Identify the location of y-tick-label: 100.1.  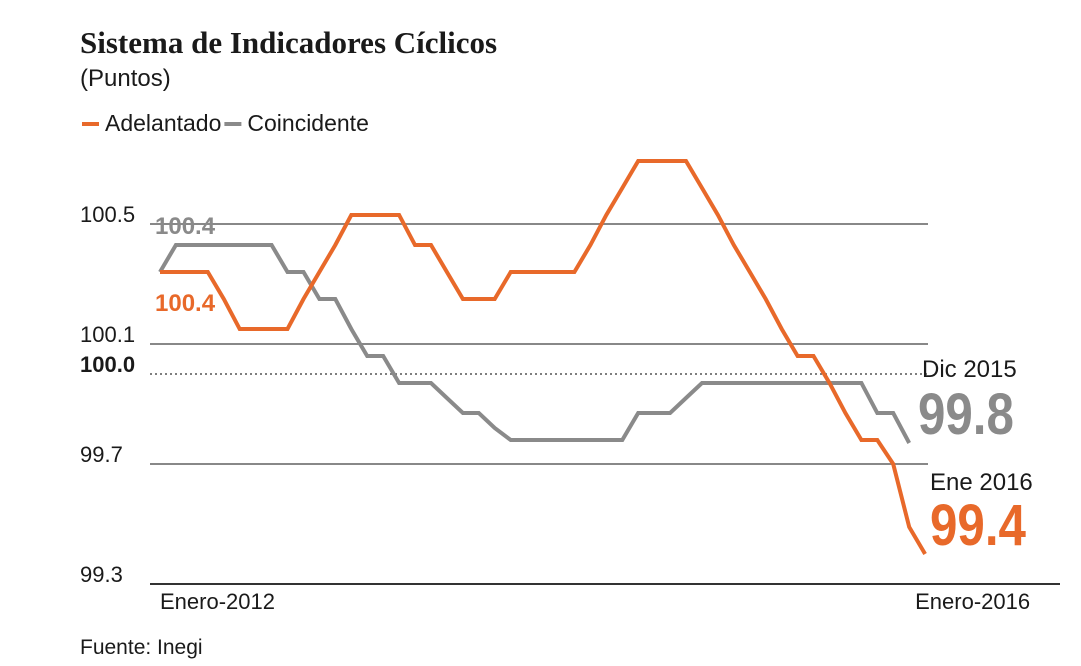
(107, 334).